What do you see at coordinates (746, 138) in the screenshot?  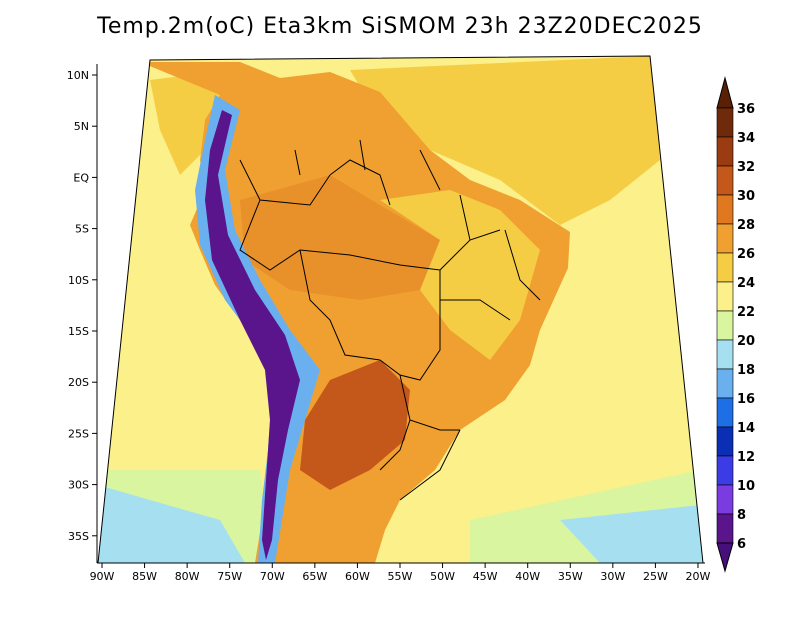 I see `colorbar-label: 34` at bounding box center [746, 138].